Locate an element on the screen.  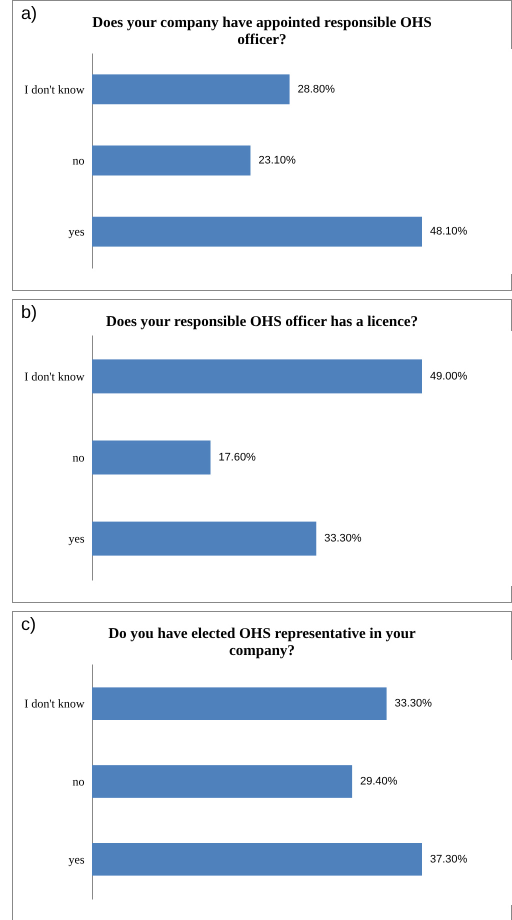
chart-title: Does your company have appointed responsible OHS officer? is located at coordinates (262, 31).